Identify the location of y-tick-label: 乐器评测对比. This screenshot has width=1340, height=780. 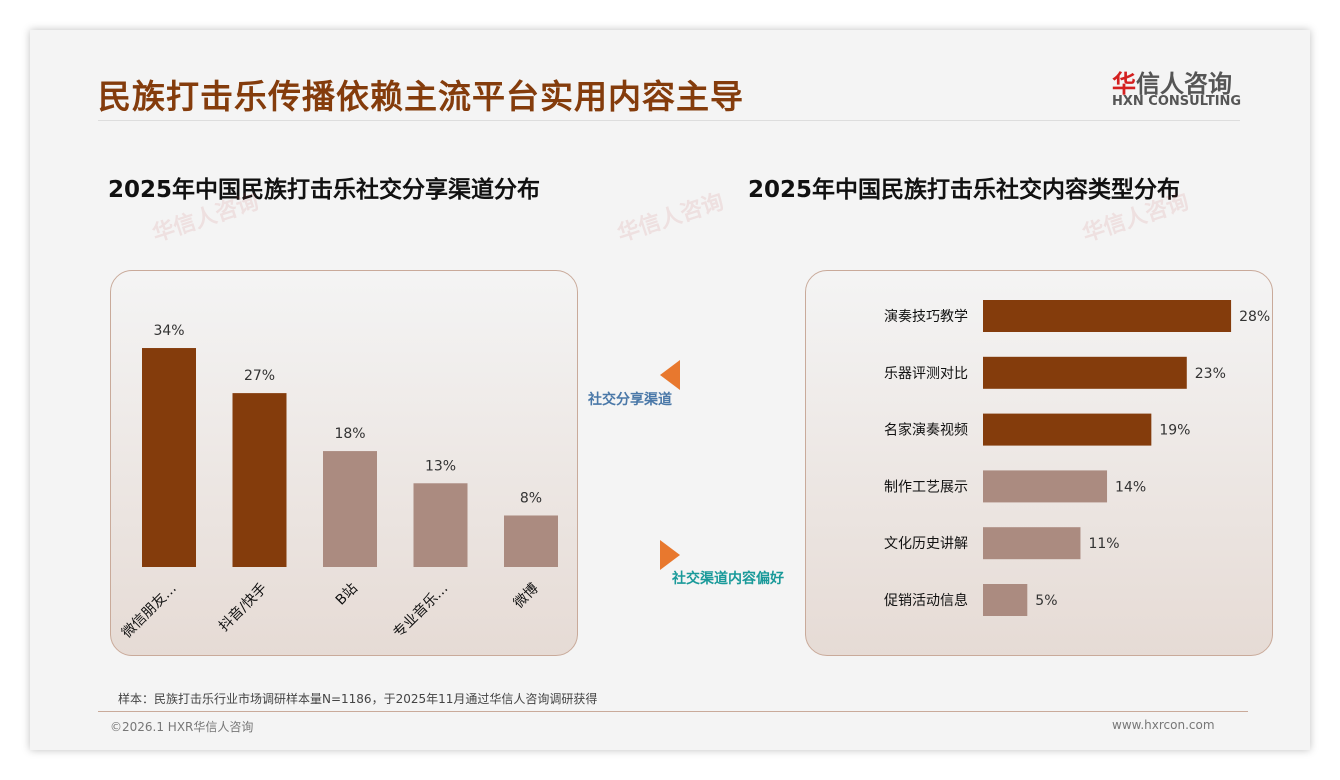
(926, 374).